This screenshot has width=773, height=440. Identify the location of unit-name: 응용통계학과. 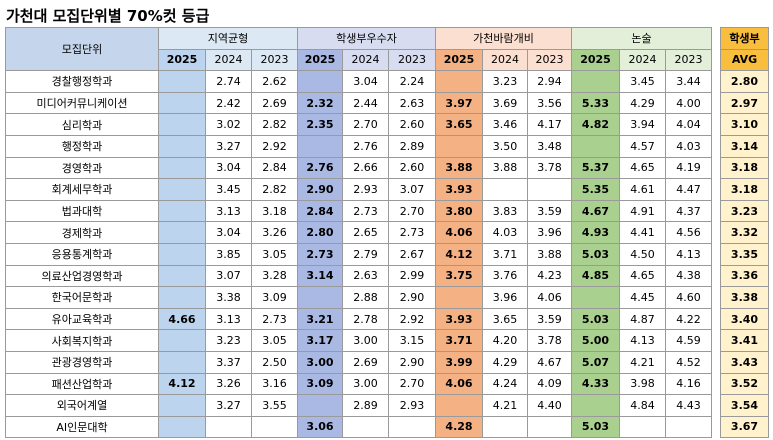
(82, 254).